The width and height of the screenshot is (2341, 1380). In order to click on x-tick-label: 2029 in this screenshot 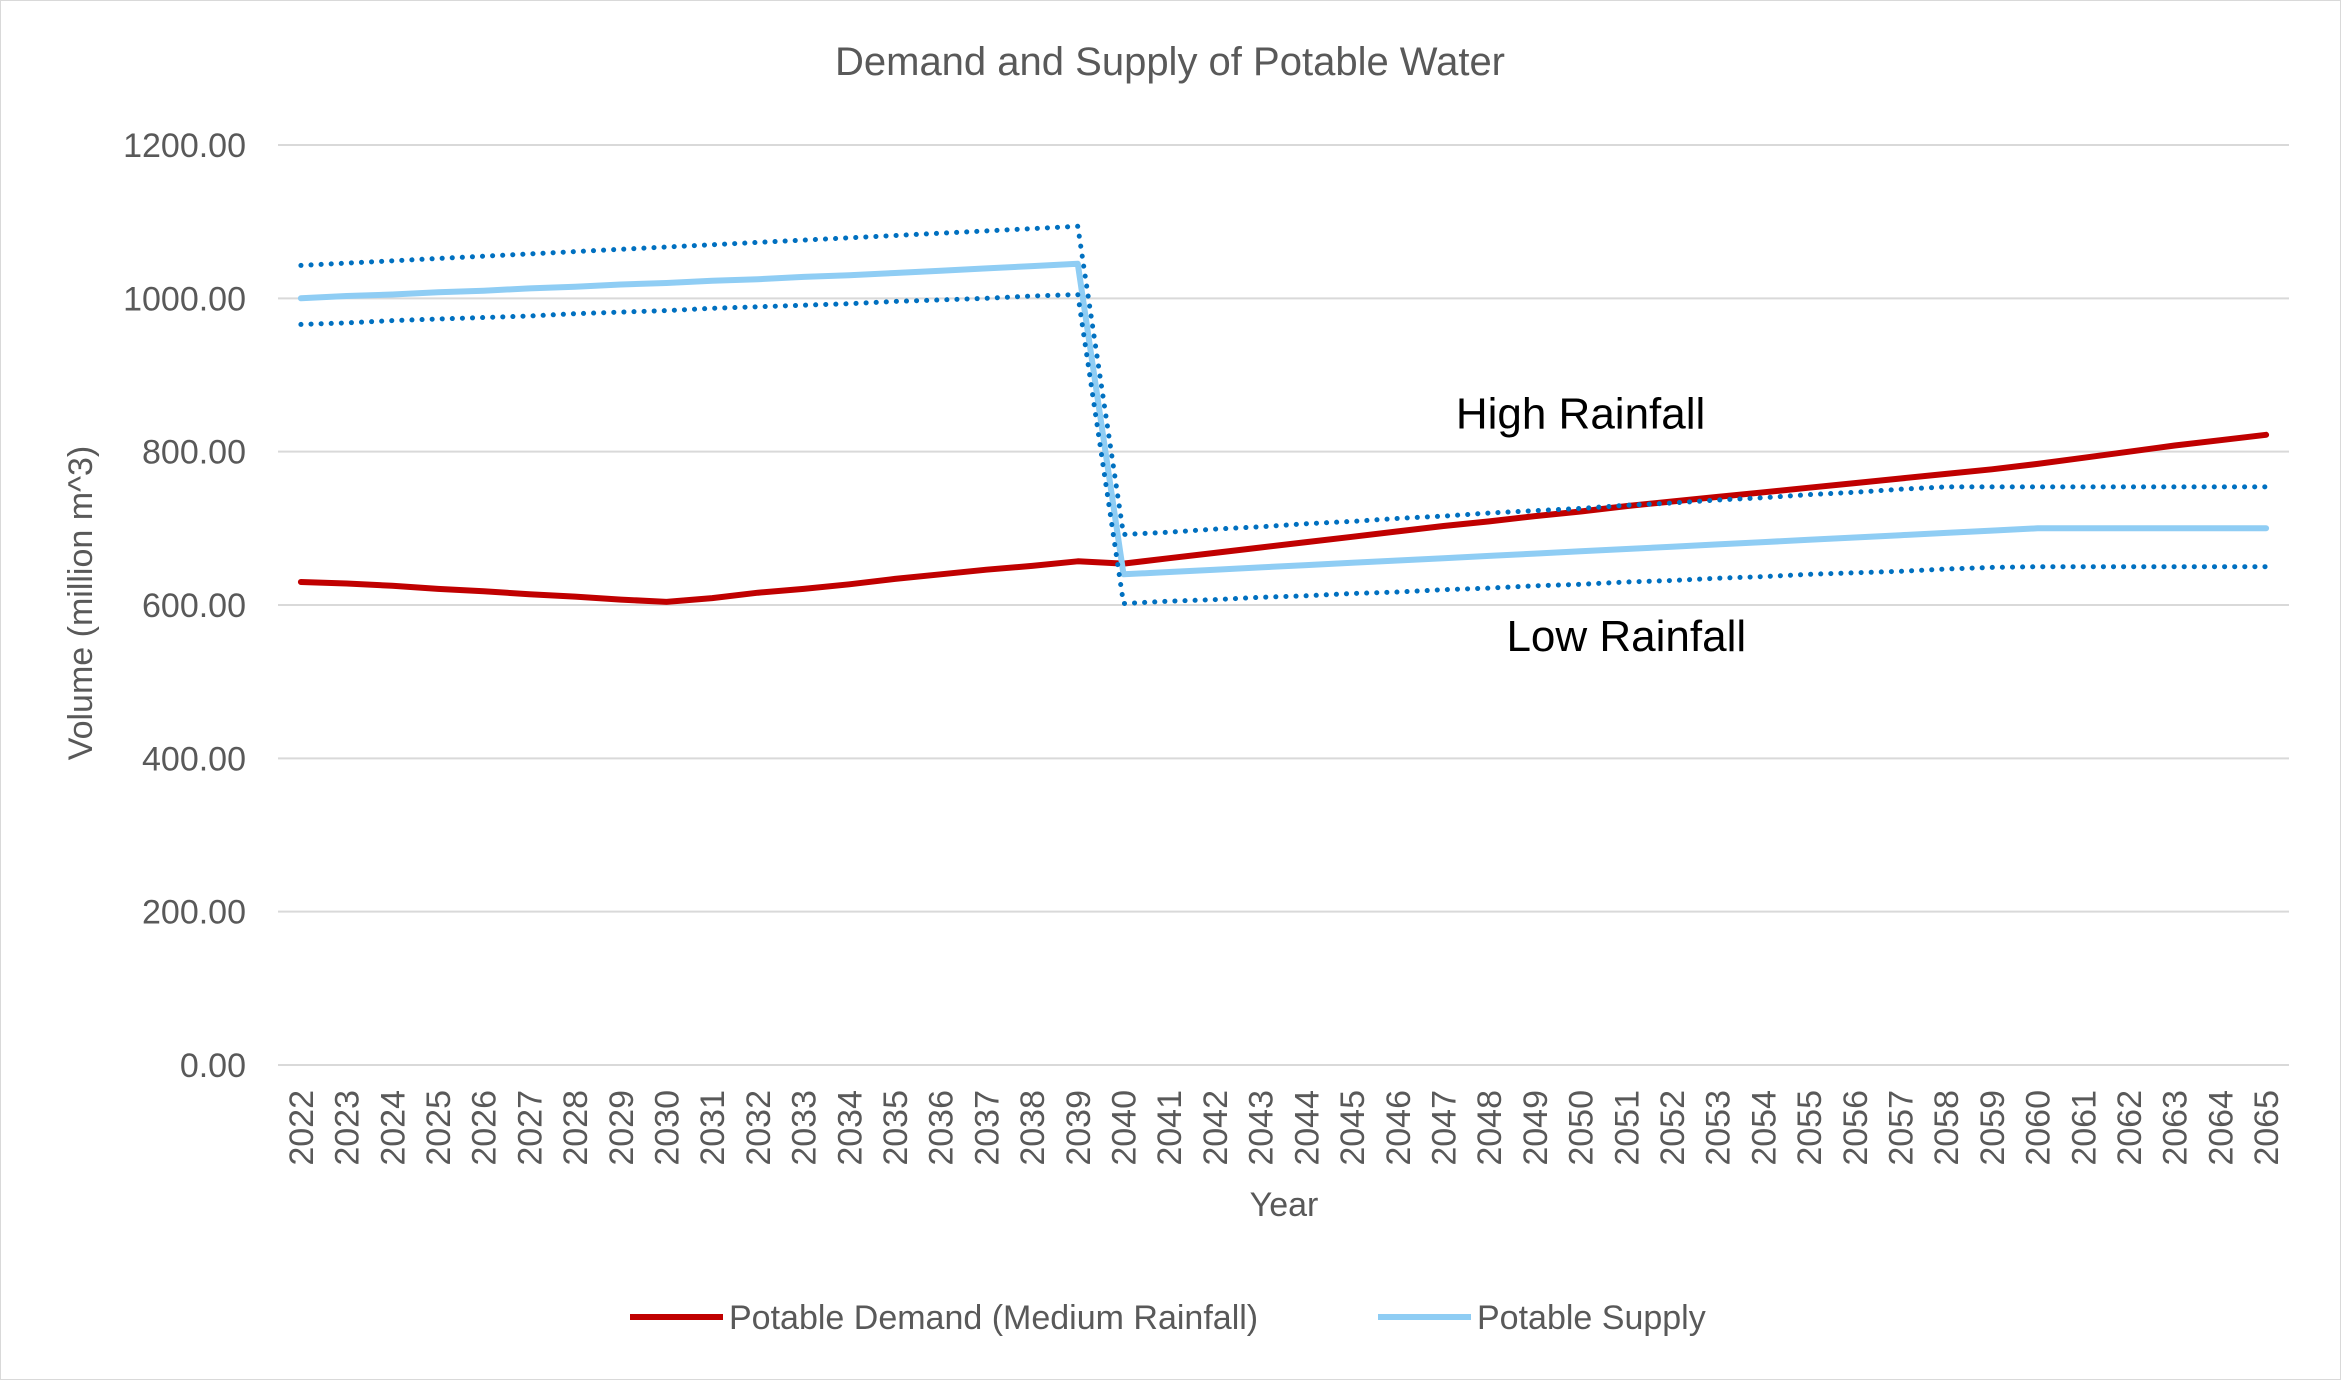, I will do `click(622, 1128)`.